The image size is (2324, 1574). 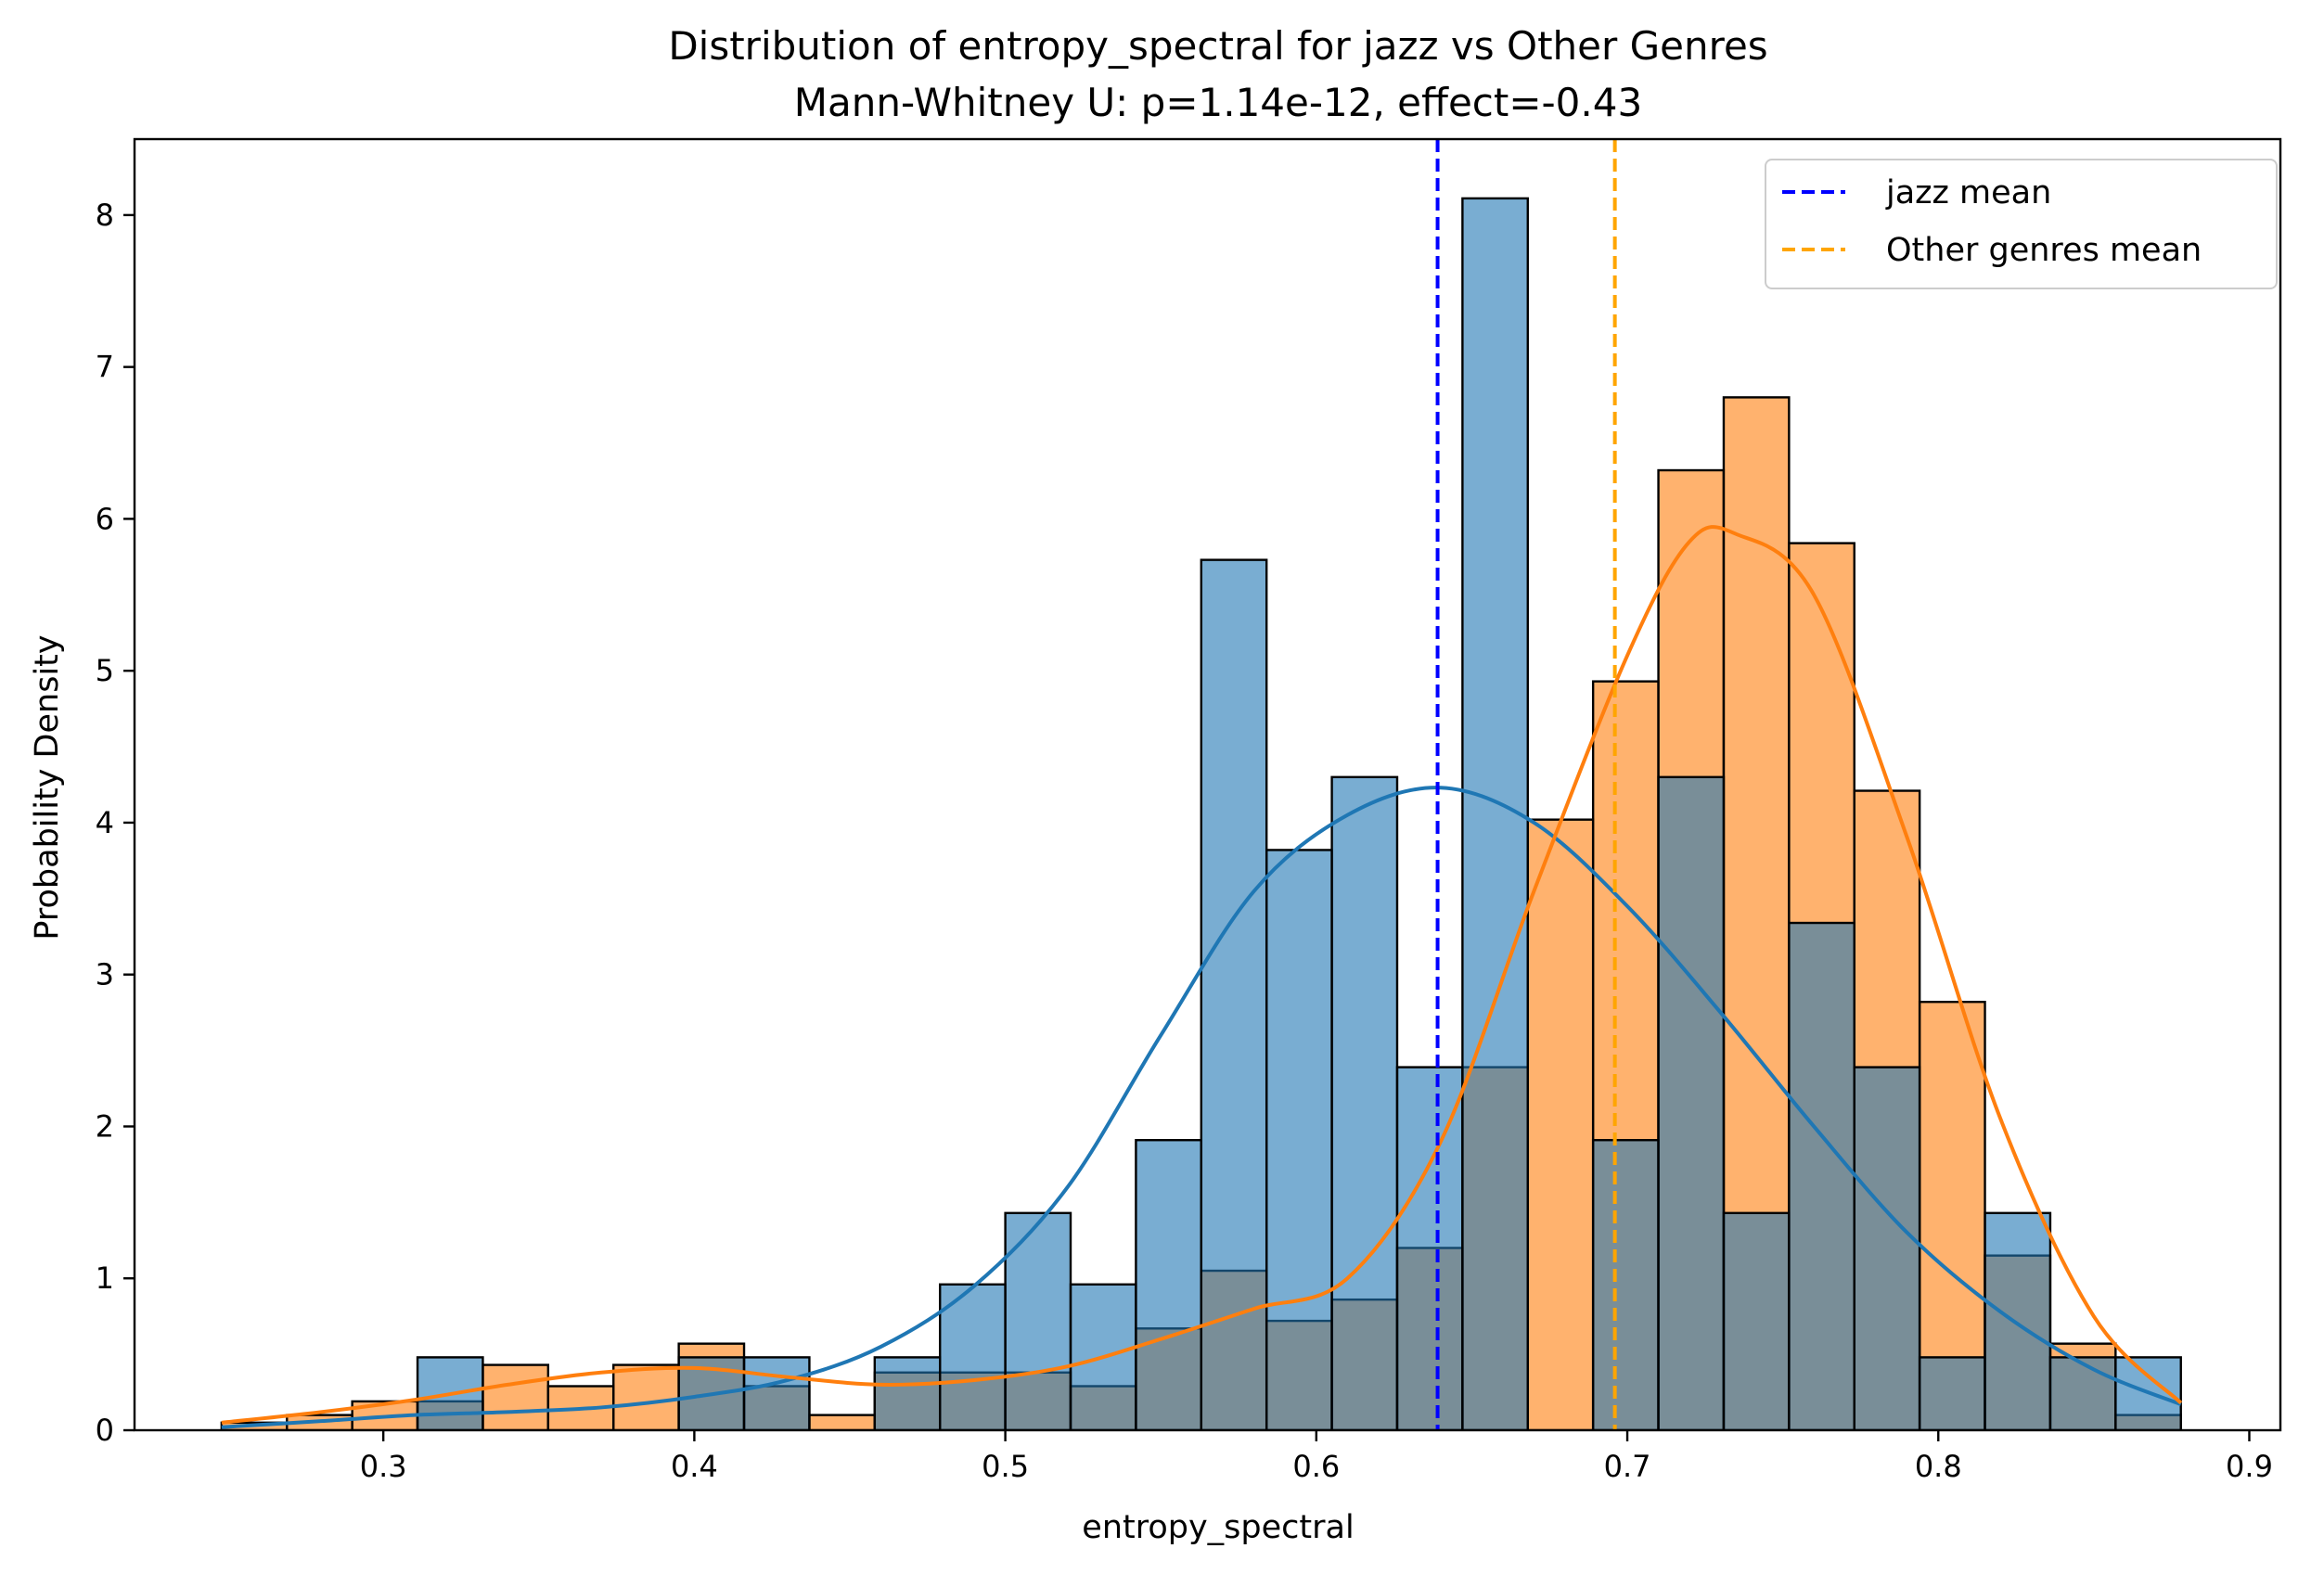 I want to click on legend-label-other-genres-mean: Other genres mean, so click(x=2044, y=250).